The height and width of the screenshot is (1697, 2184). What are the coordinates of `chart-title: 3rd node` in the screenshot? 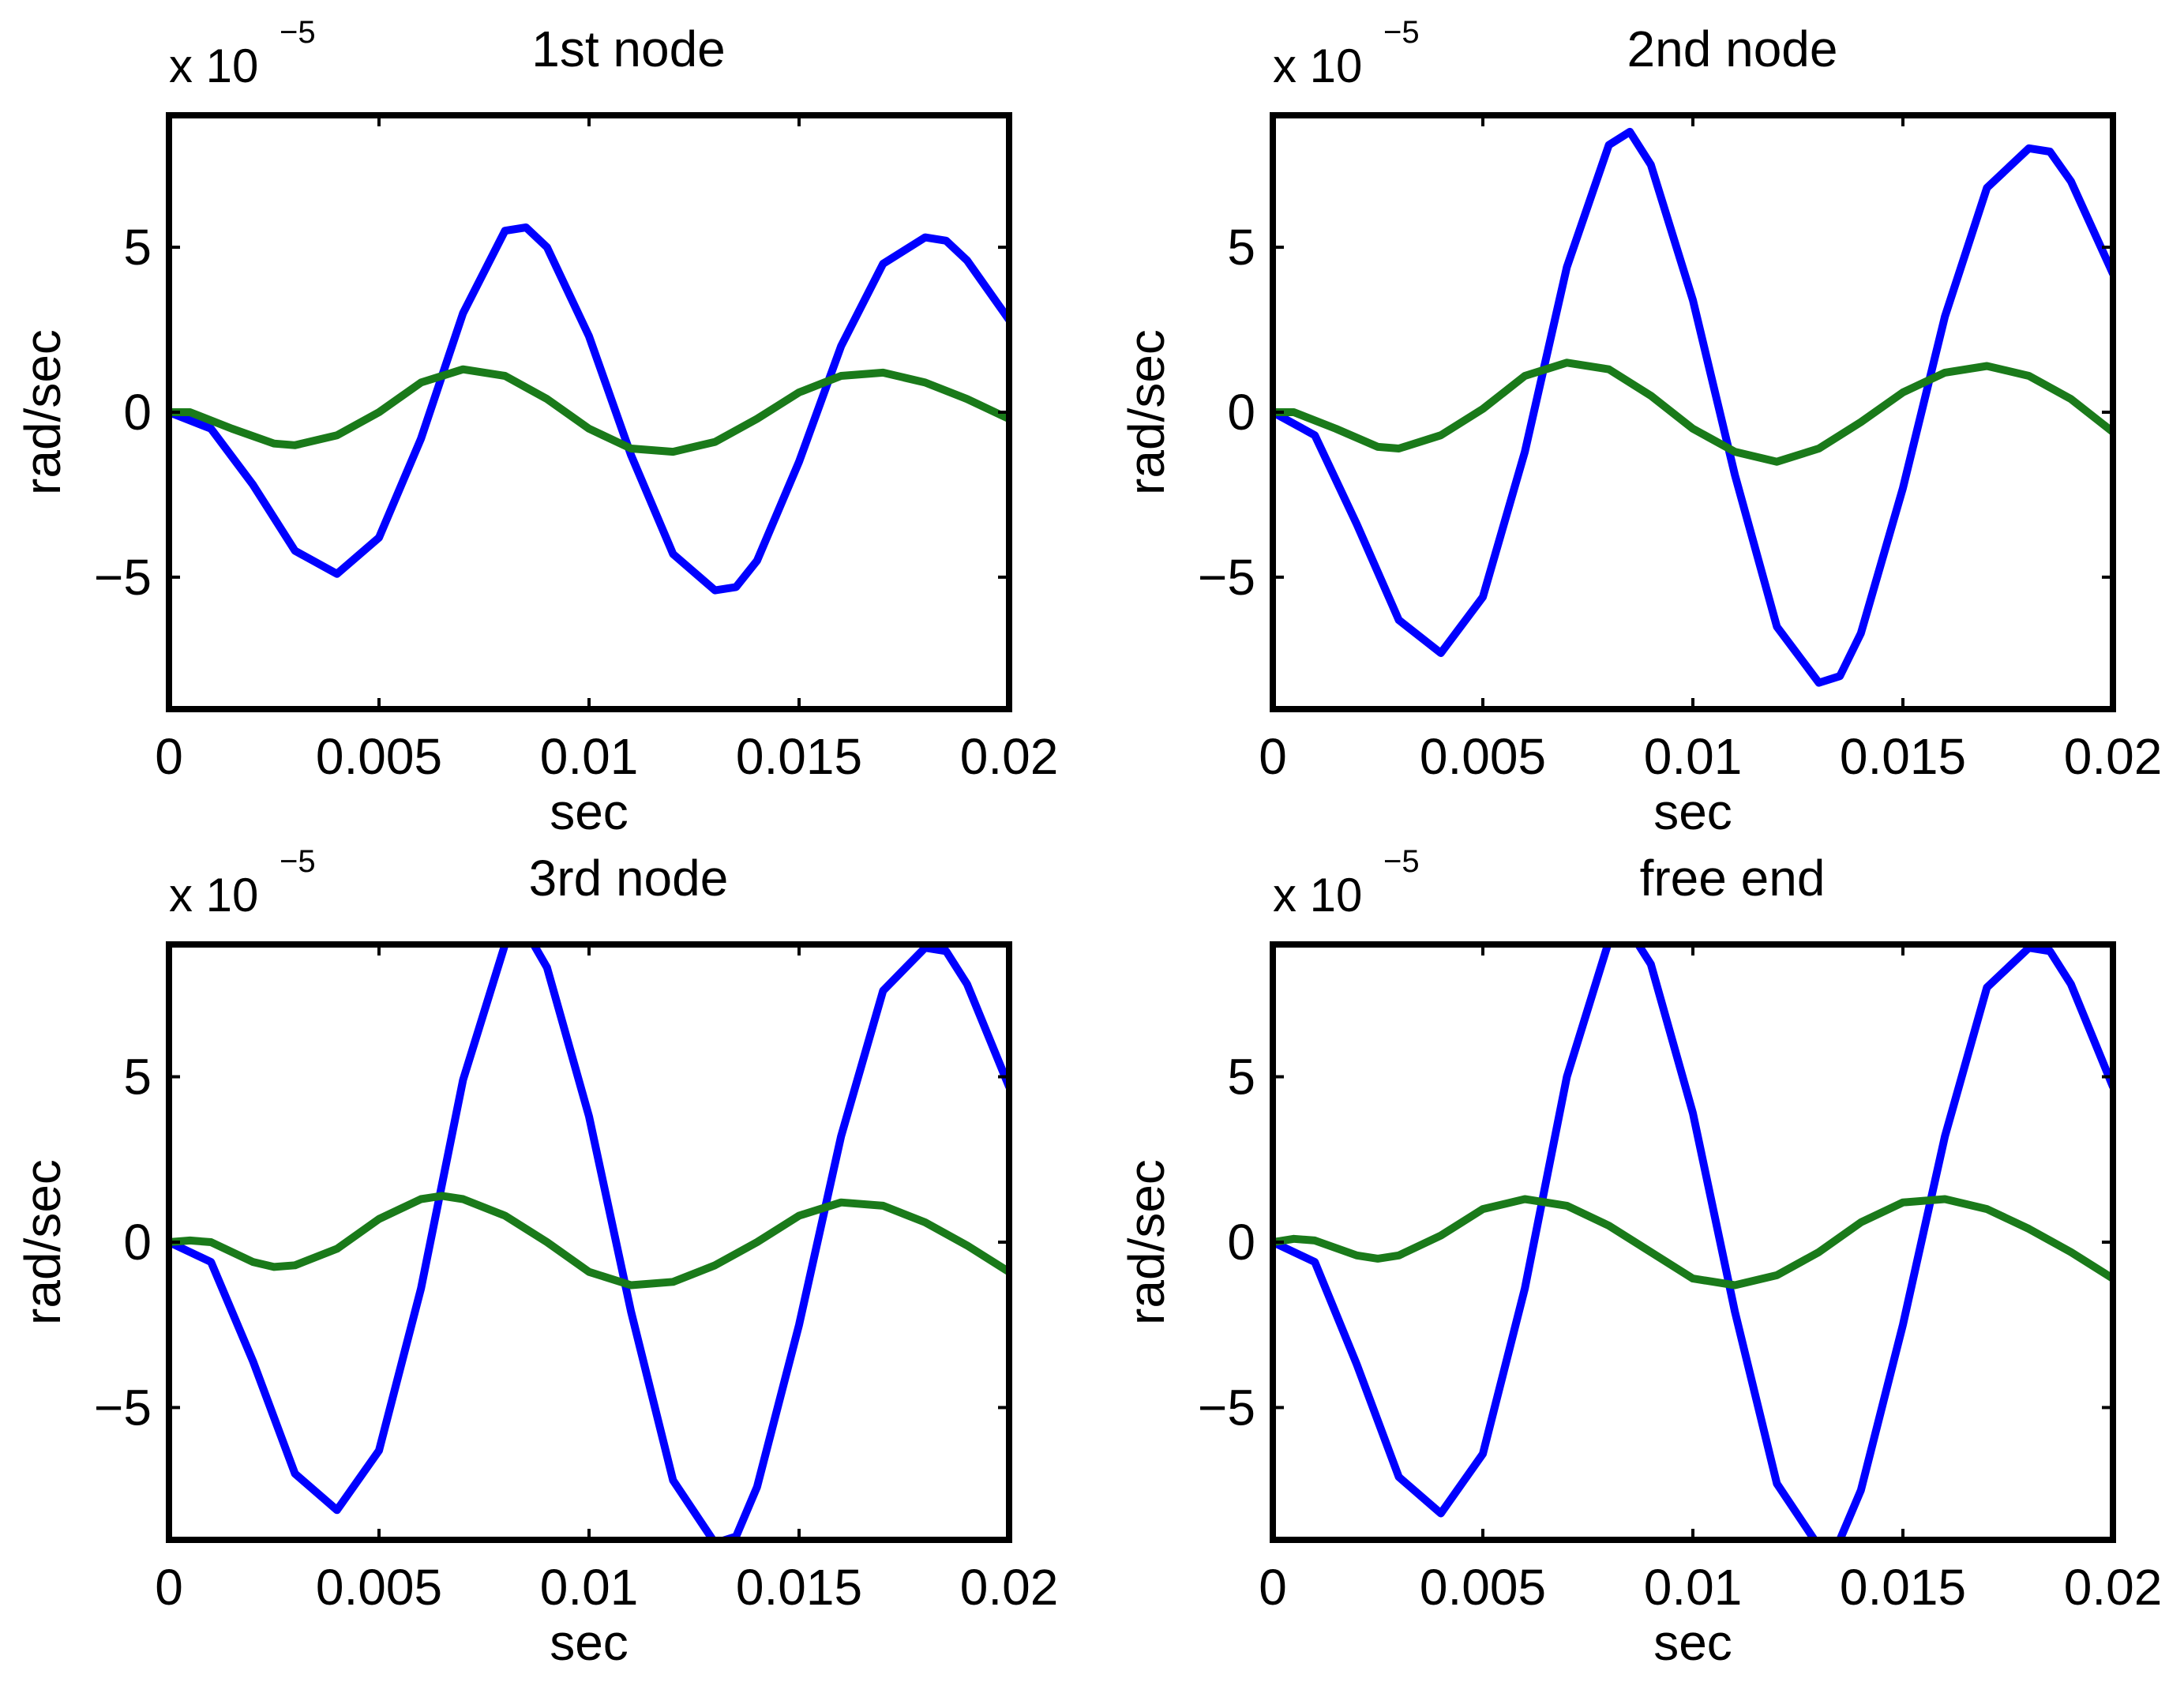 It's located at (629, 878).